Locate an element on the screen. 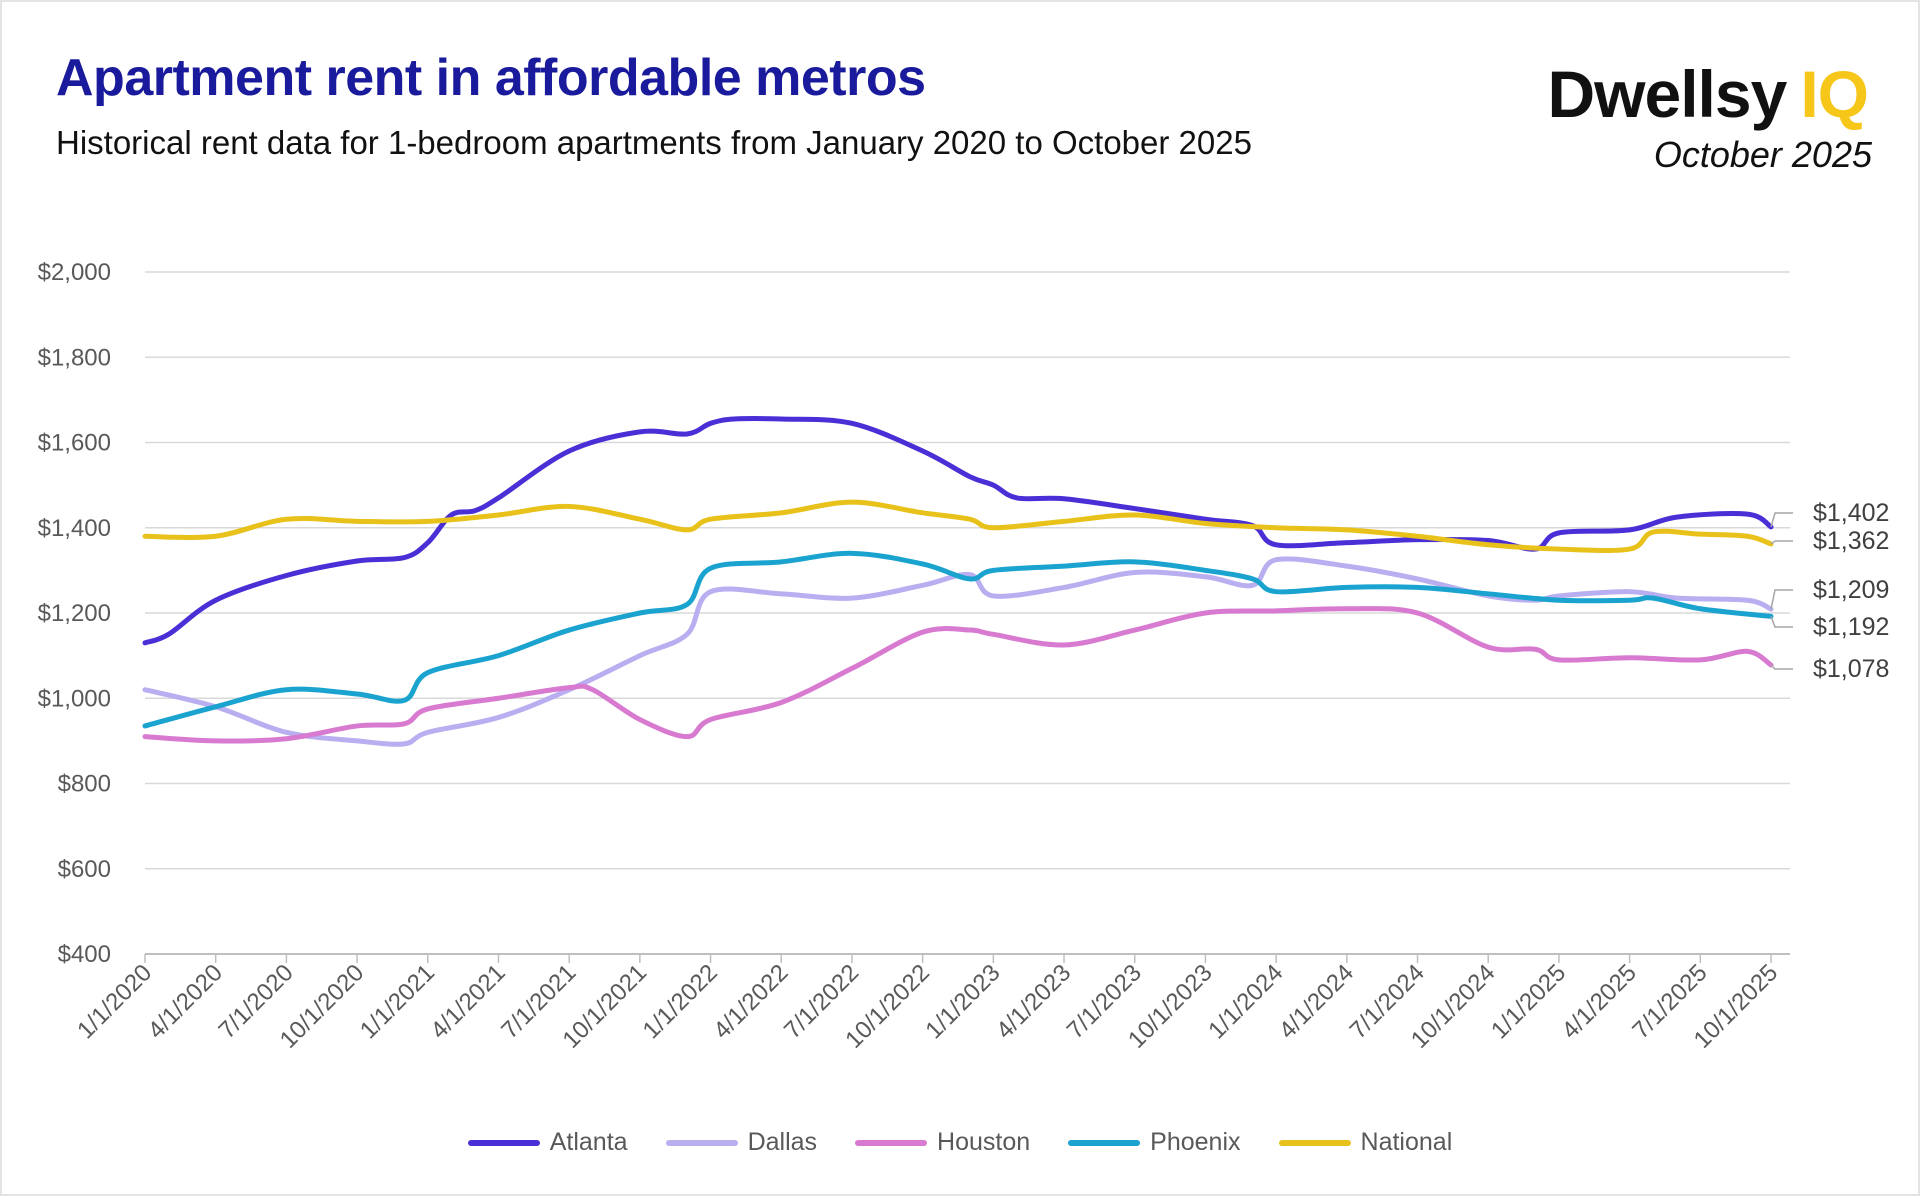 Image resolution: width=1920 pixels, height=1196 pixels. end-label-atlanta: $1,402 is located at coordinates (1851, 513).